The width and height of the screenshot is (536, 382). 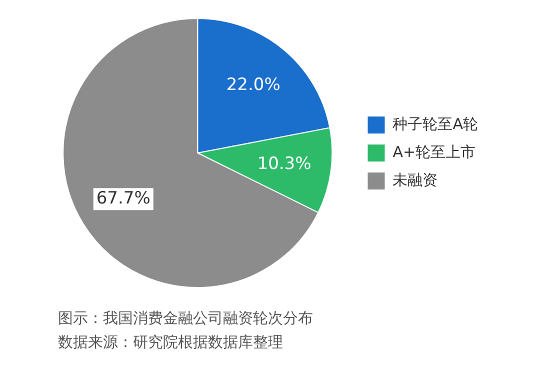 What do you see at coordinates (123, 198) in the screenshot?
I see `data-label: 67.7%` at bounding box center [123, 198].